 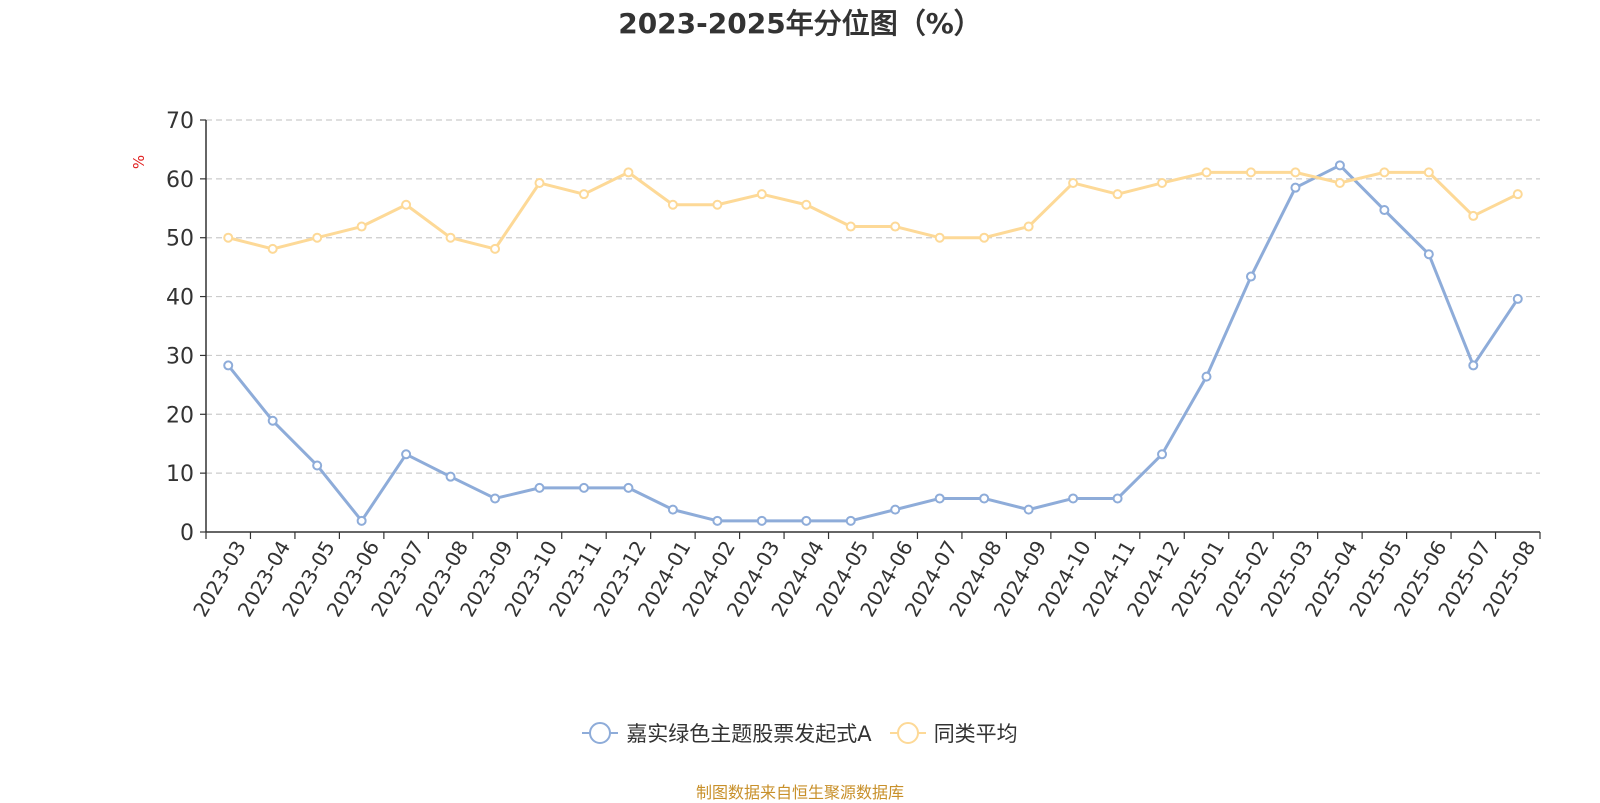 I want to click on legend-item-series-0: 嘉实绿色主题股票发起式A, so click(x=727, y=733).